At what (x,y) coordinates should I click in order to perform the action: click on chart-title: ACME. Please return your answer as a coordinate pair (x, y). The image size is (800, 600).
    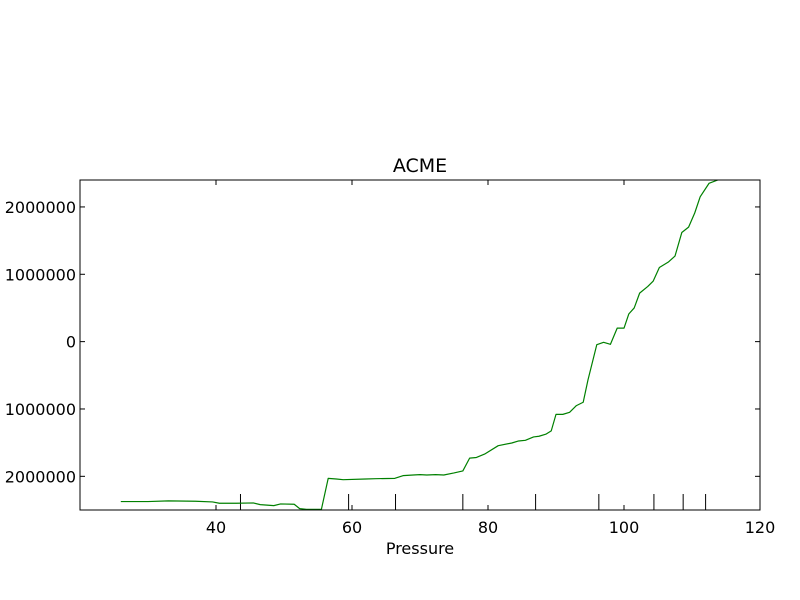
    Looking at the image, I should click on (420, 166).